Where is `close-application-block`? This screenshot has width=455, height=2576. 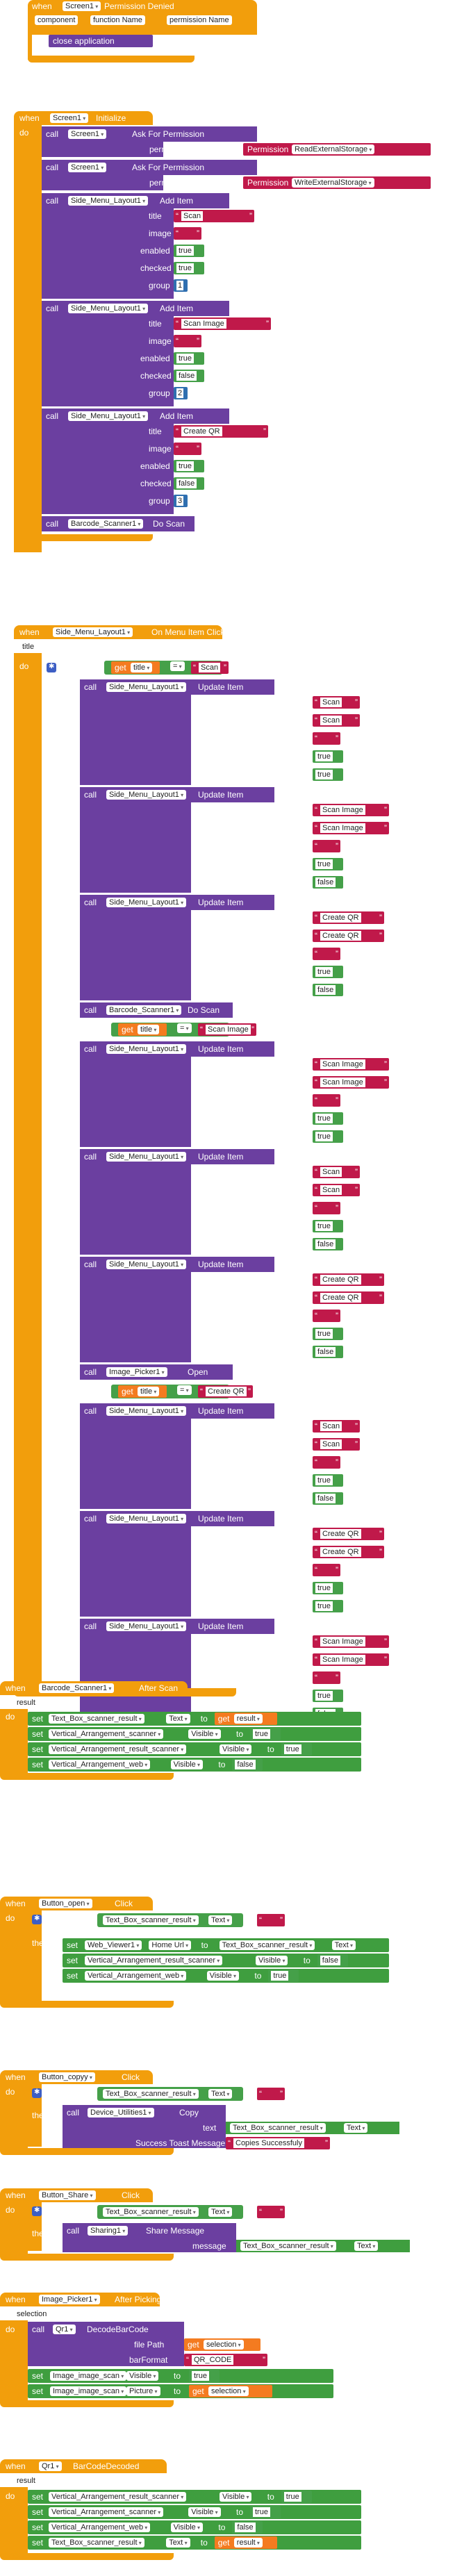
close-application-block is located at coordinates (101, 41).